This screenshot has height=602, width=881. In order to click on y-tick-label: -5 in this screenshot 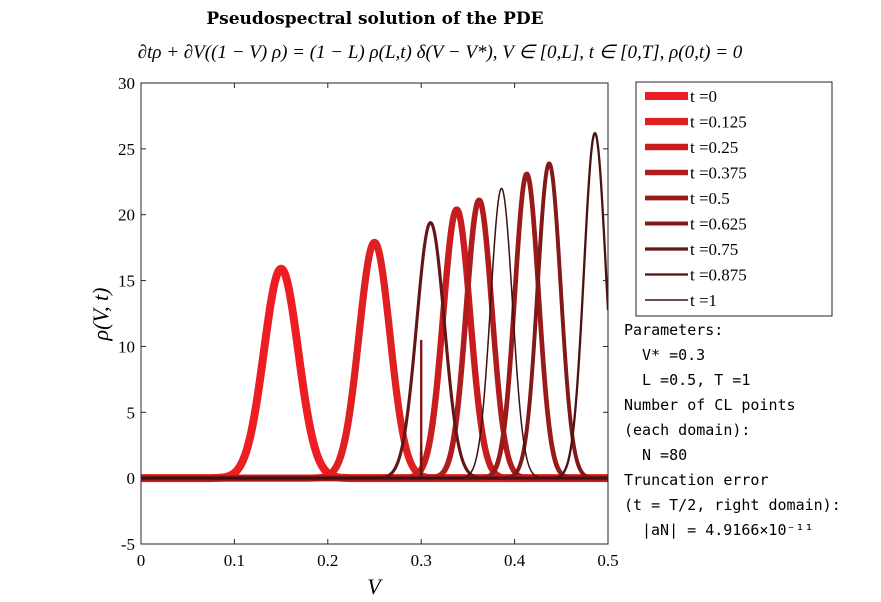, I will do `click(128, 544)`.